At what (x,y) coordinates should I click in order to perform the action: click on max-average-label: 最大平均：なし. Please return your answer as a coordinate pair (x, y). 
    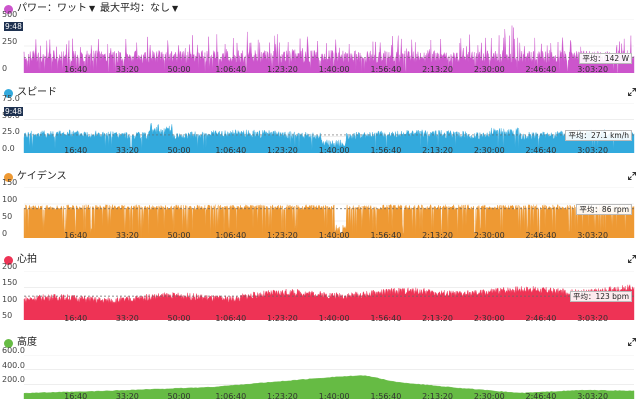
    Looking at the image, I should click on (135, 8).